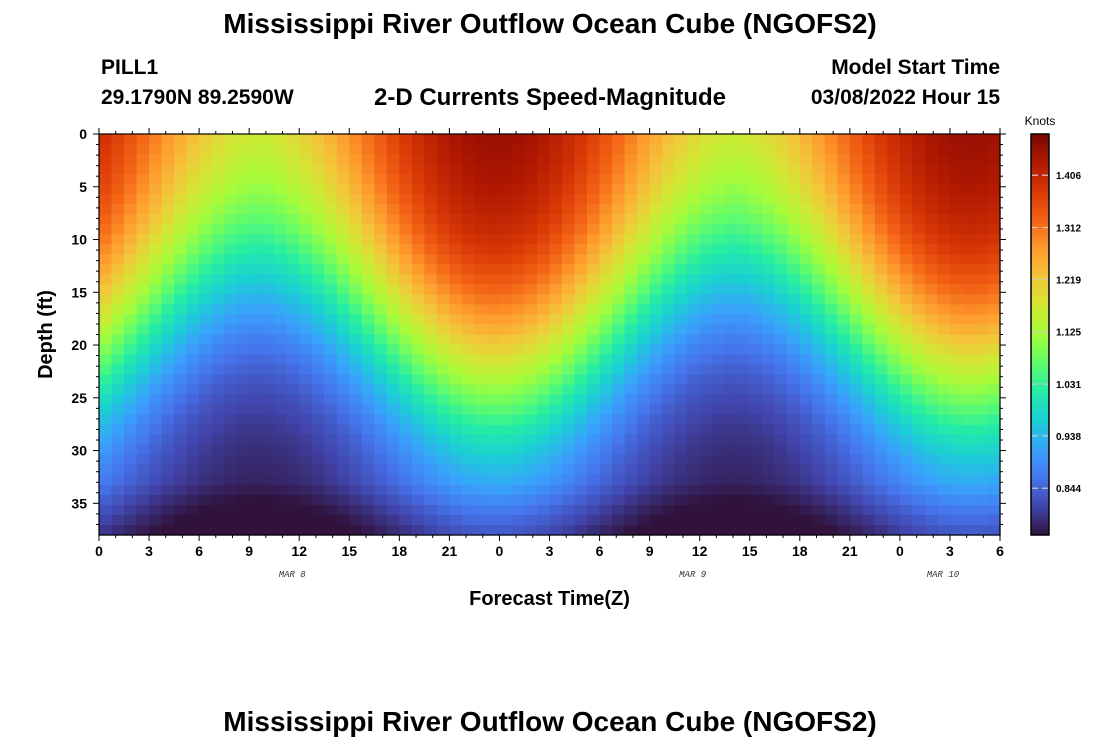 The image size is (1100, 750). I want to click on colorbar-tick-label: 0.844, so click(1068, 489).